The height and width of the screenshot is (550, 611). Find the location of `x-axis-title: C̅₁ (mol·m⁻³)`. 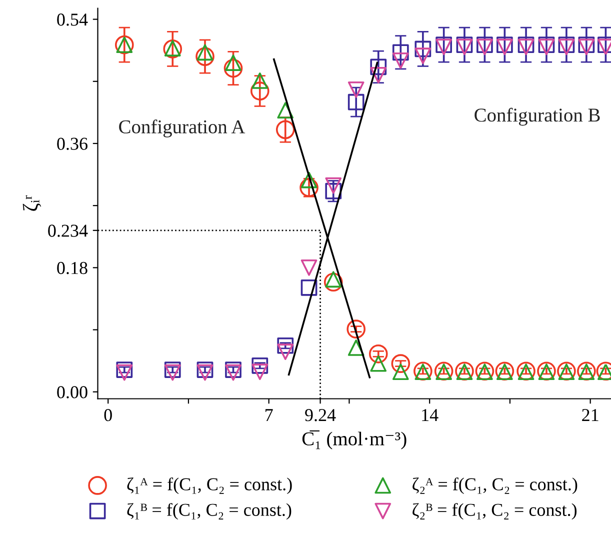

x-axis-title: C̅₁ (mol·m⁻³) is located at coordinates (354, 440).